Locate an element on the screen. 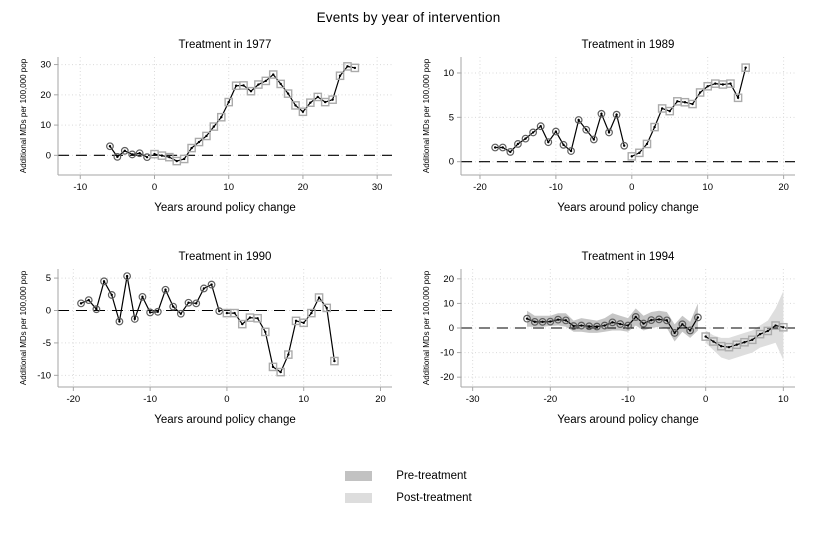 The width and height of the screenshot is (817, 545). gridlines is located at coordinates (628, 328).